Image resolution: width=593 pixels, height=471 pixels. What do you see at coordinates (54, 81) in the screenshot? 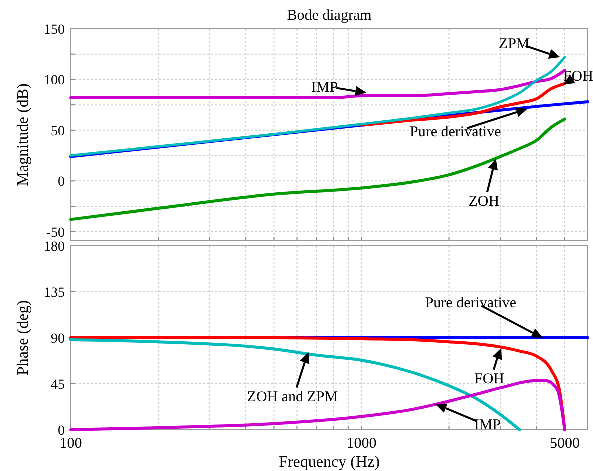
I see `y-tick-label: 100` at bounding box center [54, 81].